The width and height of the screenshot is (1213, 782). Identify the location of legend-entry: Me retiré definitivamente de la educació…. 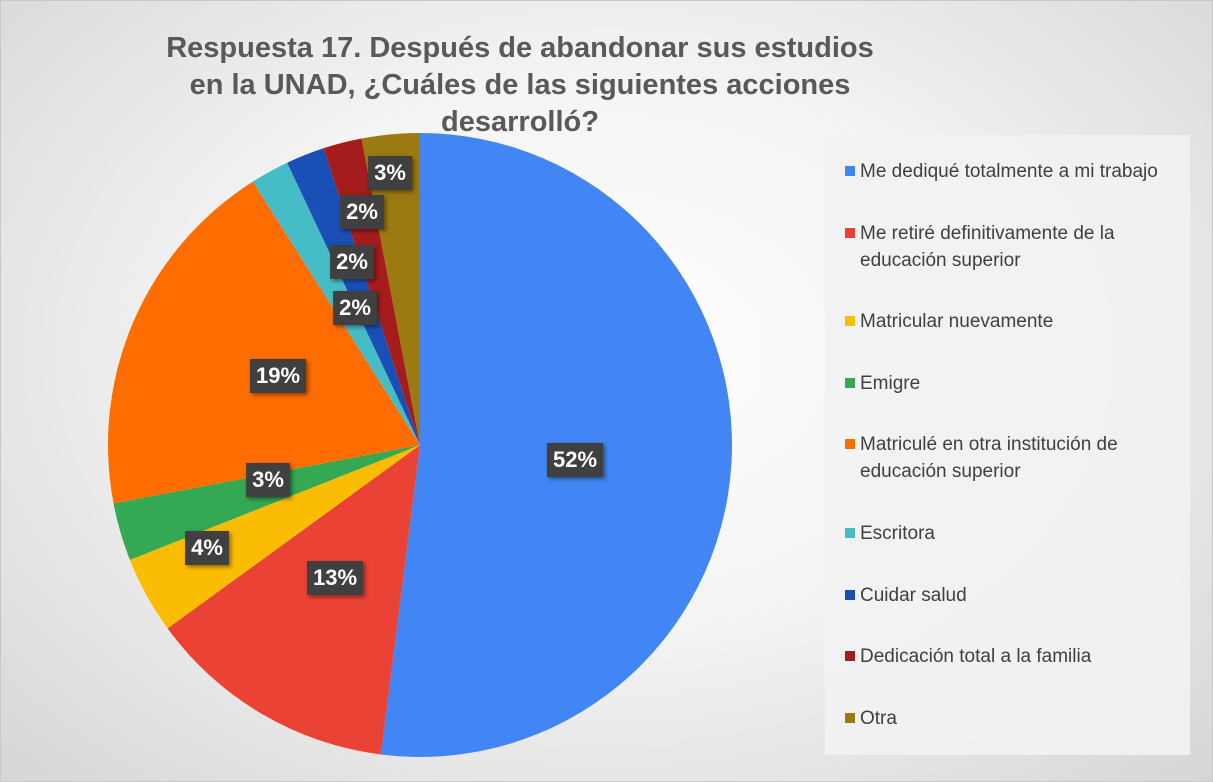
(1012, 247).